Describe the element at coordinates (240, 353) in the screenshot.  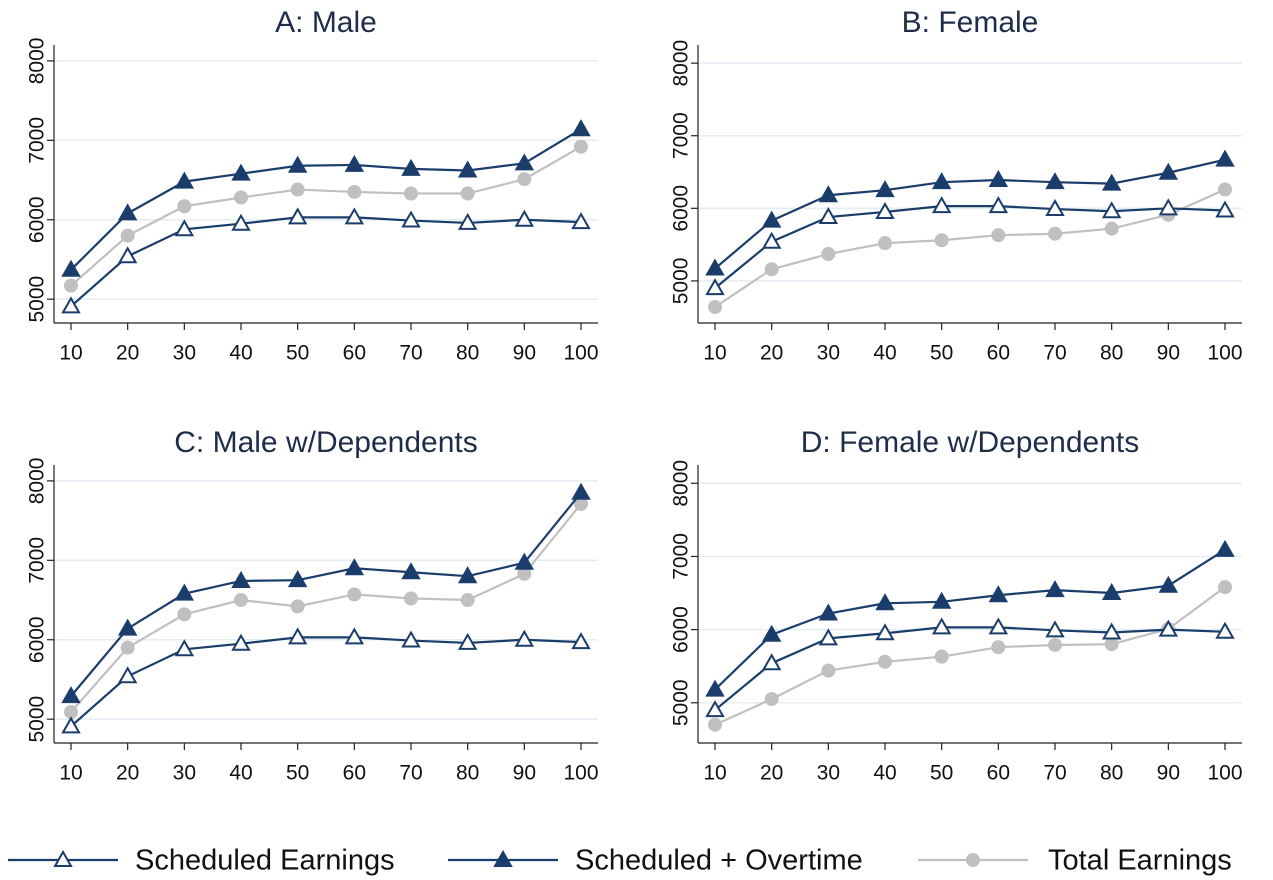
I see `x-tick-label: 40` at that location.